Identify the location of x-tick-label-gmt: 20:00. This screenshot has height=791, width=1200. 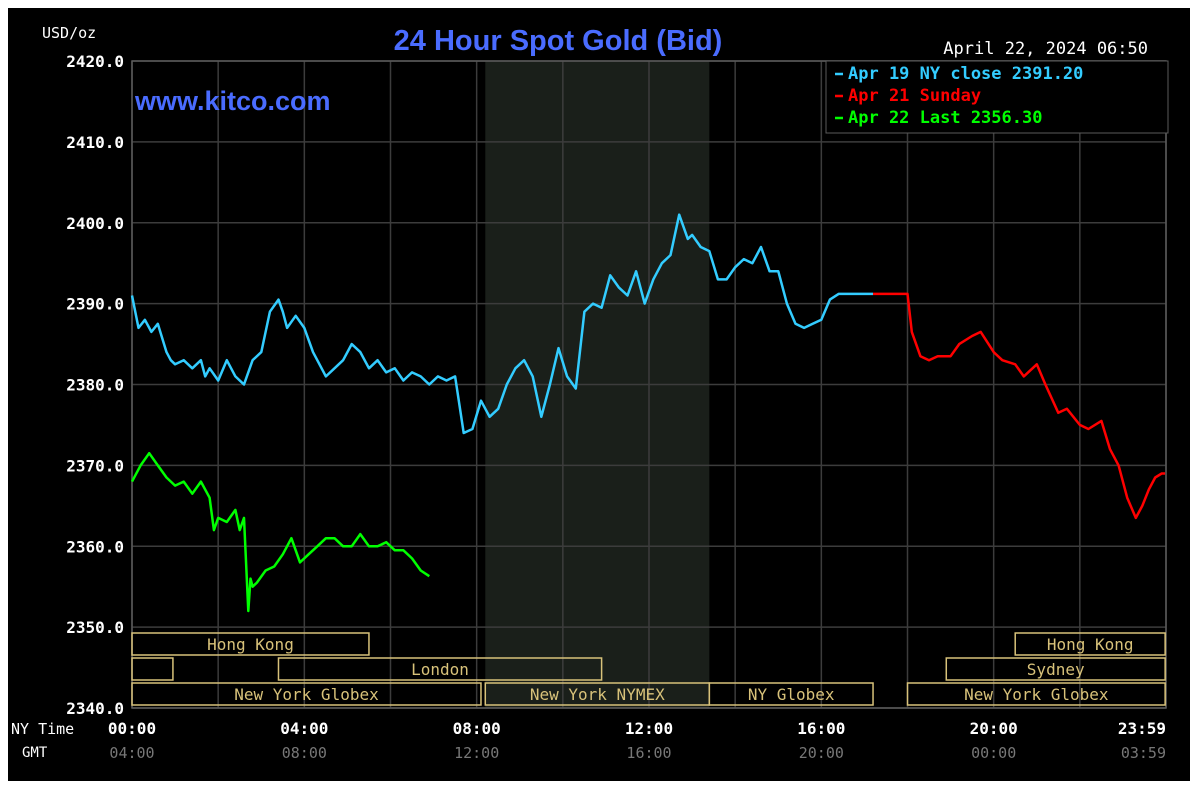
(821, 753).